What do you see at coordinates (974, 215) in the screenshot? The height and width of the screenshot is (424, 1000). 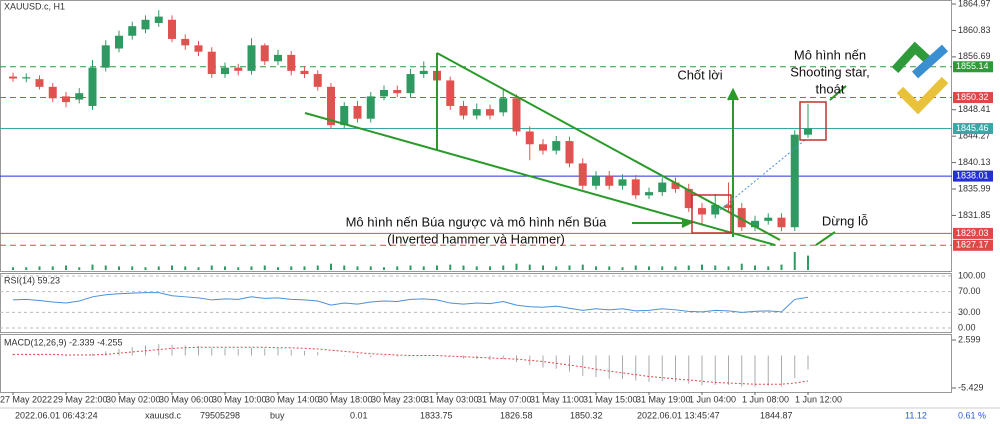 I see `y-tick-label: 1831.85` at bounding box center [974, 215].